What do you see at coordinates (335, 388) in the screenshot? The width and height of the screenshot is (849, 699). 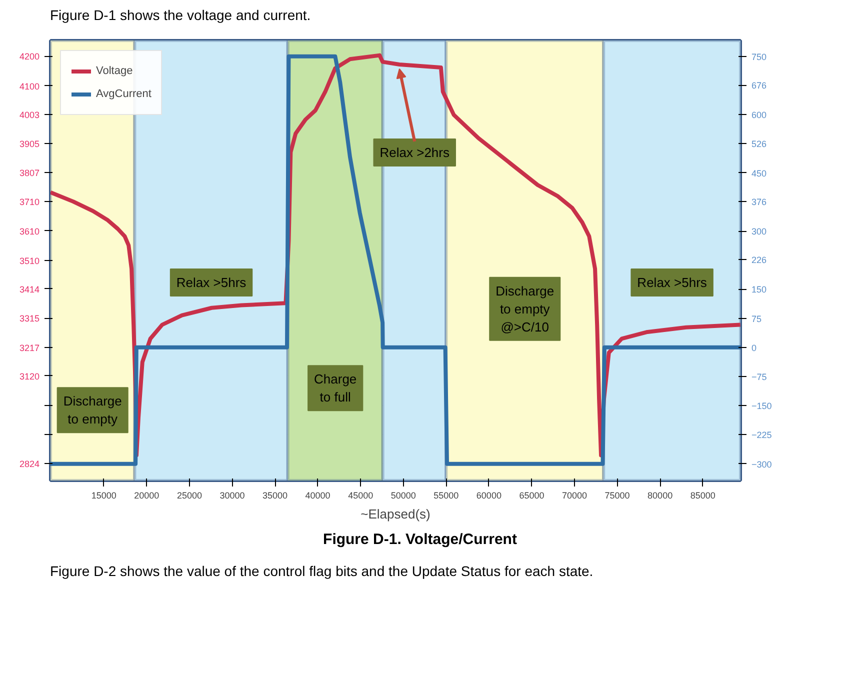 I see `band-label: Charge to full` at bounding box center [335, 388].